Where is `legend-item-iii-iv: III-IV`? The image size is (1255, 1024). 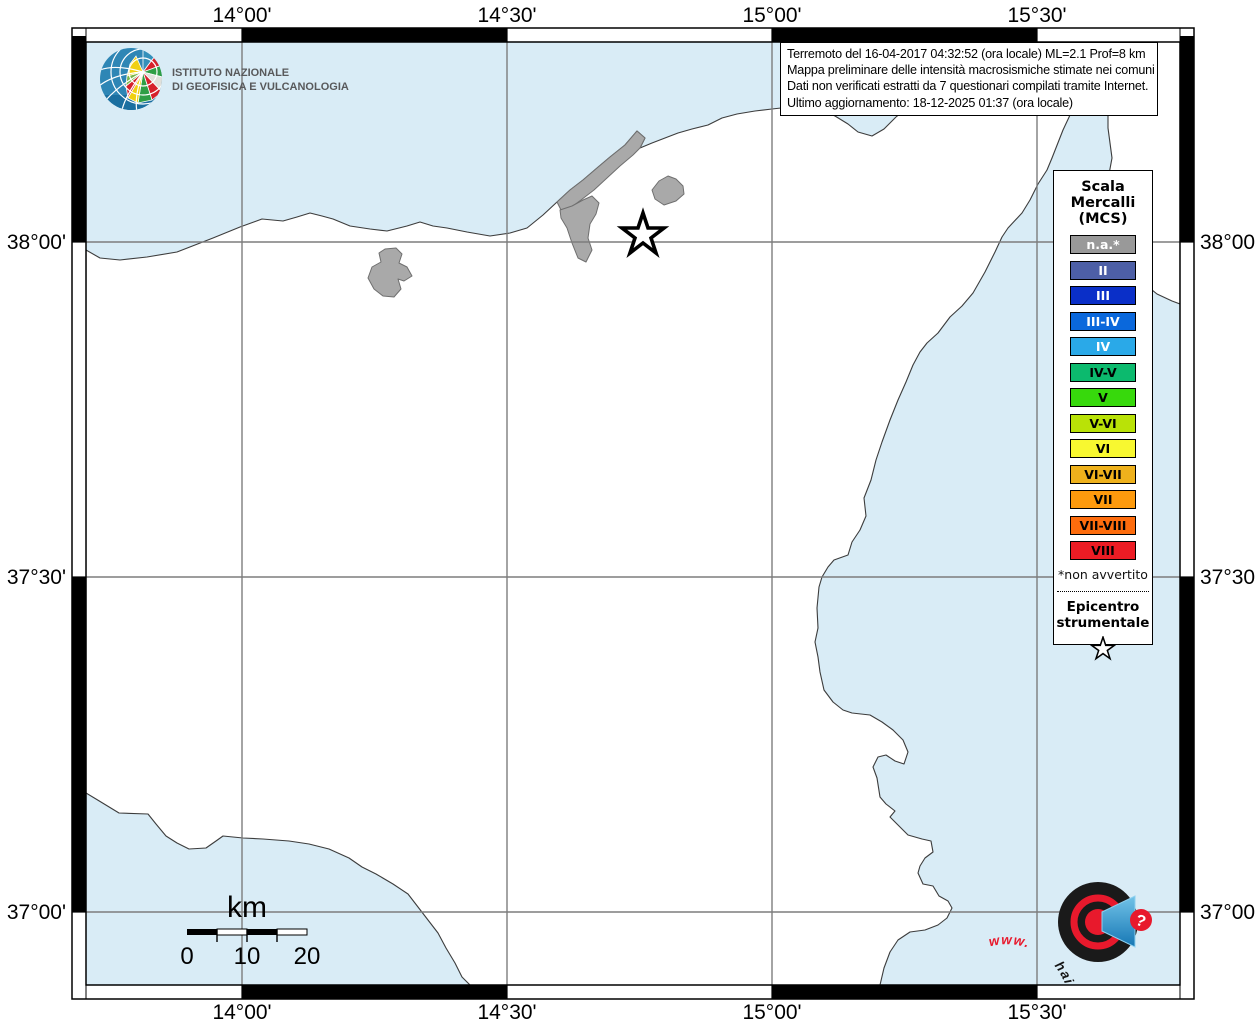 legend-item-iii-iv: III-IV is located at coordinates (1103, 321).